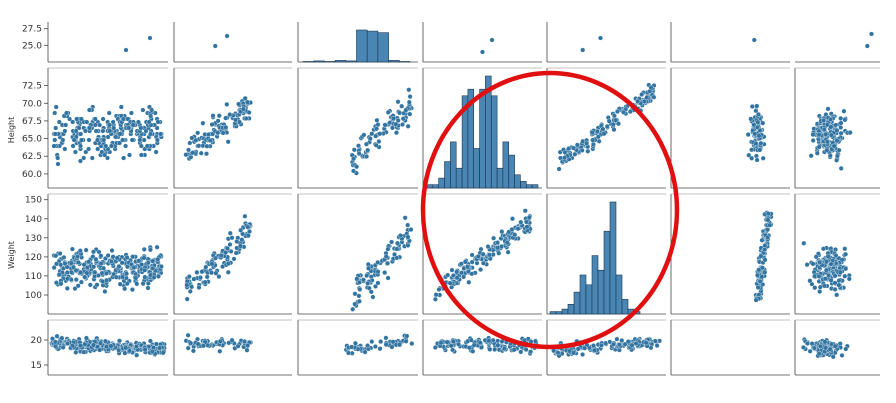 The width and height of the screenshot is (896, 403). Describe the element at coordinates (730, 42) in the screenshot. I see `panel-r0-c5` at that location.